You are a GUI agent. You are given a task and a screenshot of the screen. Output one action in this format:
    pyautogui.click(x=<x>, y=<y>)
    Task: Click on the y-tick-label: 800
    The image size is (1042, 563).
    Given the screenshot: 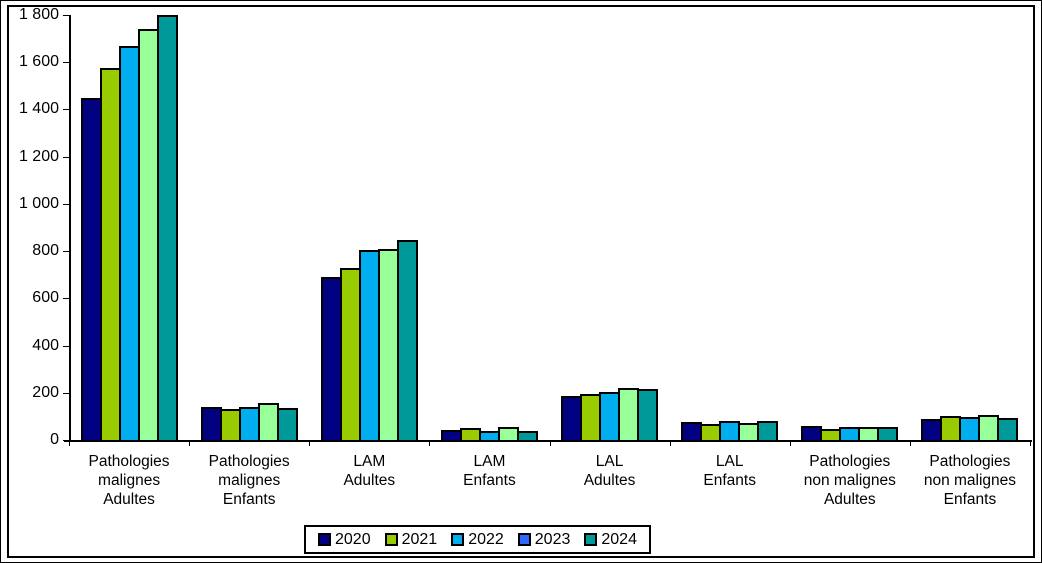 What is the action you would take?
    pyautogui.click(x=45, y=251)
    